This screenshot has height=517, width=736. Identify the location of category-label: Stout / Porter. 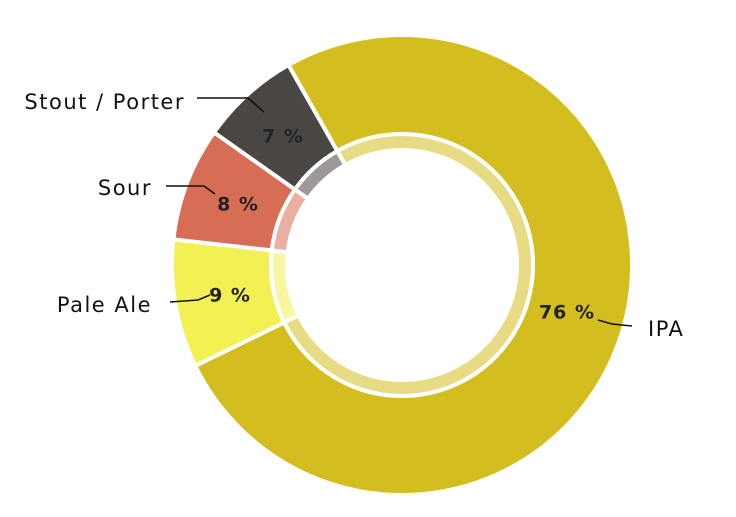
(104, 102).